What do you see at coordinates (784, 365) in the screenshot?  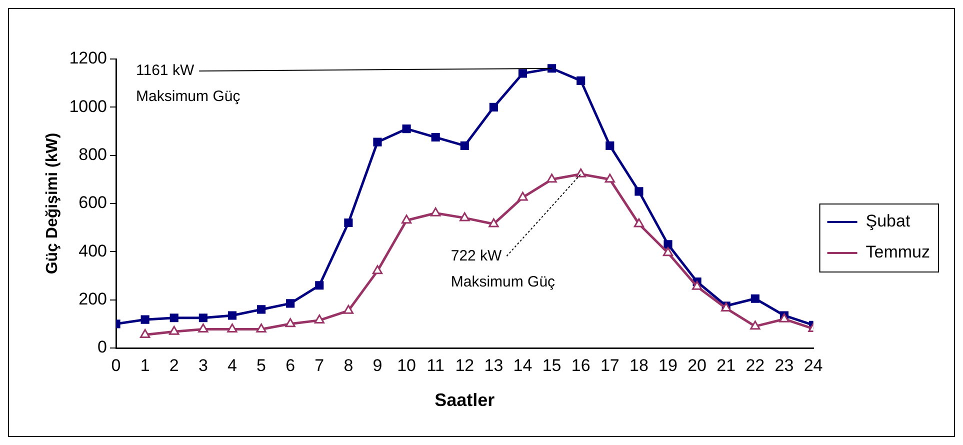 I see `x-tick-label: 23` at bounding box center [784, 365].